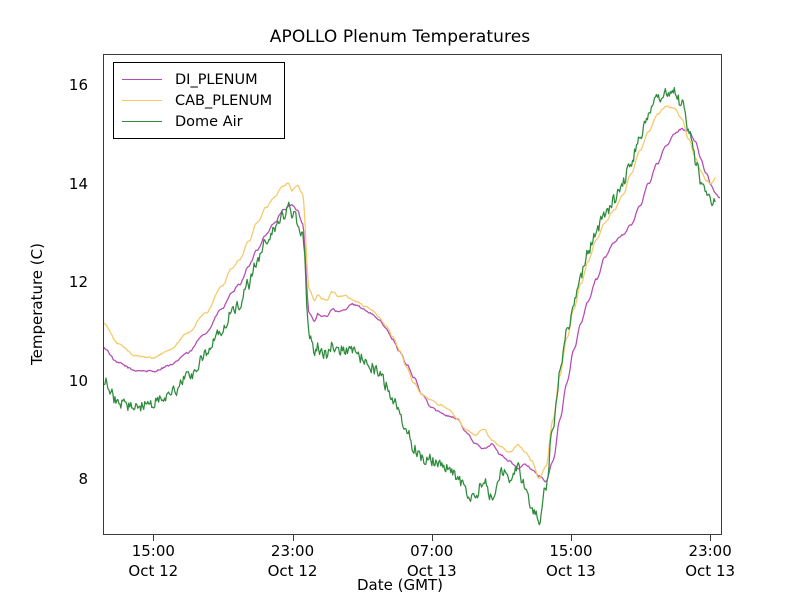 Image resolution: width=800 pixels, height=600 pixels. What do you see at coordinates (432, 551) in the screenshot?
I see `x-tick-time: 07:00` at bounding box center [432, 551].